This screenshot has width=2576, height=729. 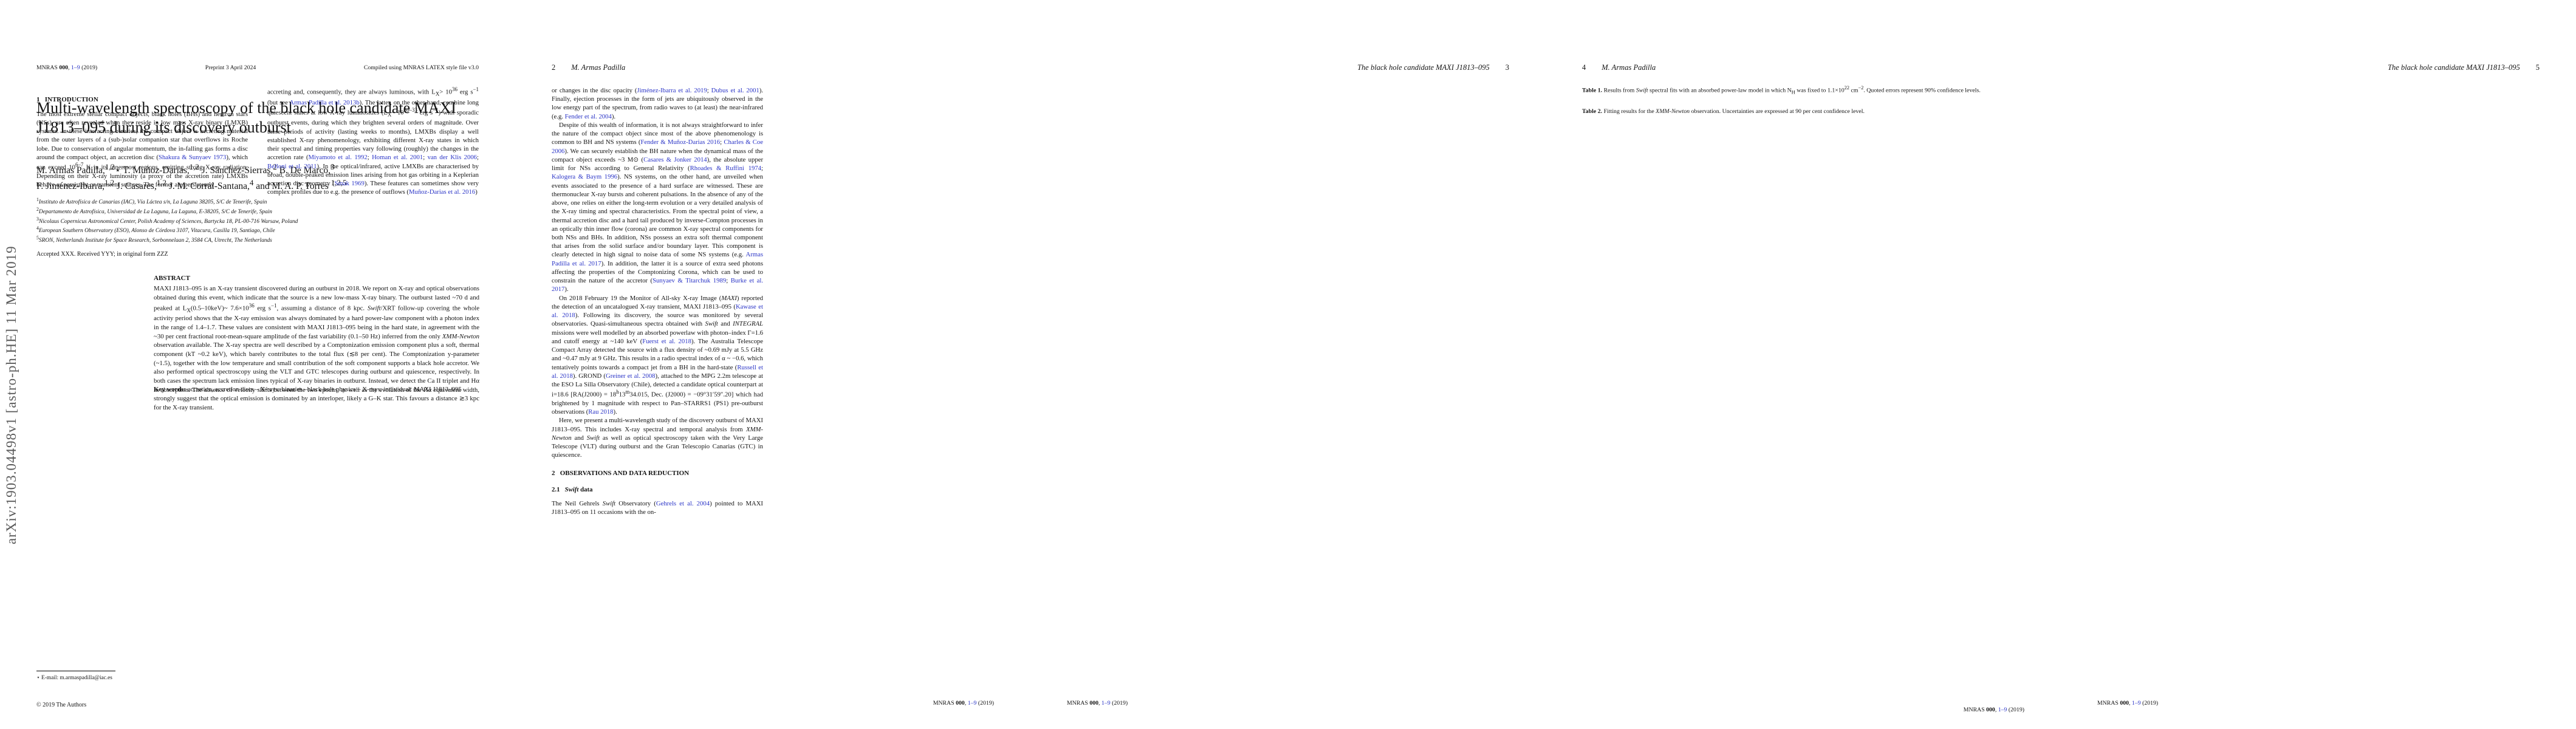 I want to click on citation-link: Fuerst et al. 2018, so click(x=666, y=341).